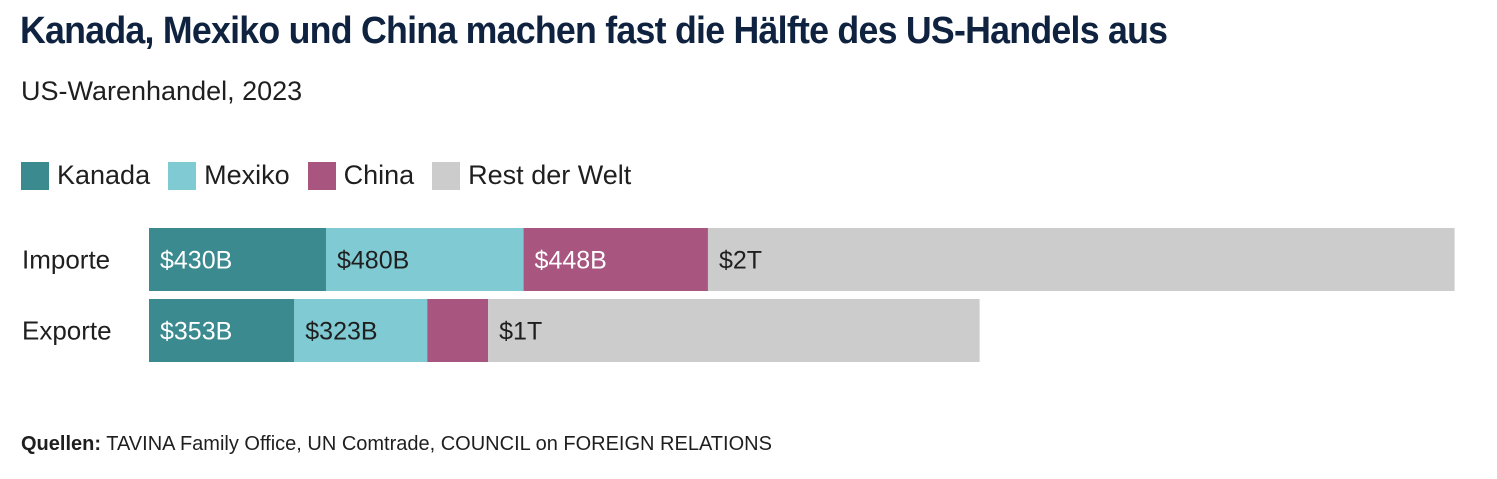 The image size is (1497, 479). I want to click on legend-swatch-china, so click(321, 175).